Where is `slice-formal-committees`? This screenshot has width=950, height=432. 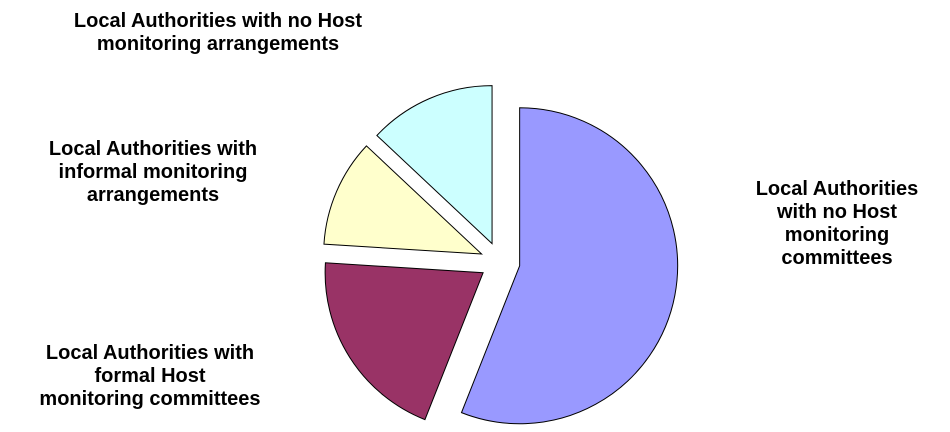
slice-formal-committees is located at coordinates (404, 341).